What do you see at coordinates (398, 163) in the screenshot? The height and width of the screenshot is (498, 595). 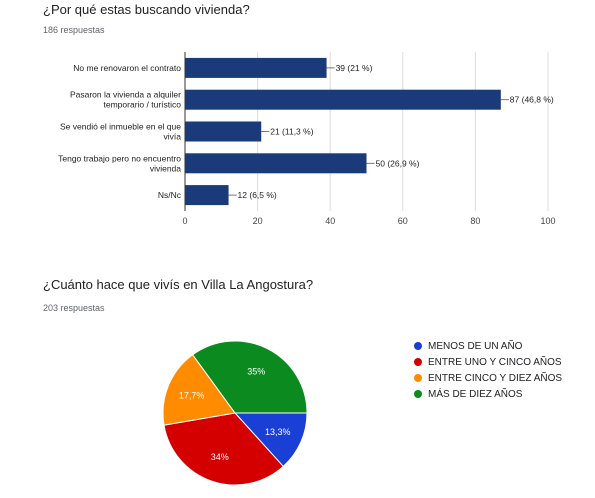 I see `data-label: 50 (26,9 %)` at bounding box center [398, 163].